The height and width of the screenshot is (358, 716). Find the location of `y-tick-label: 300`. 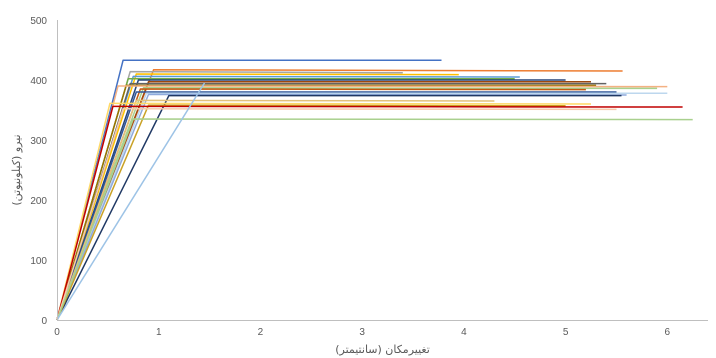

y-tick-label: 300 is located at coordinates (38, 141).